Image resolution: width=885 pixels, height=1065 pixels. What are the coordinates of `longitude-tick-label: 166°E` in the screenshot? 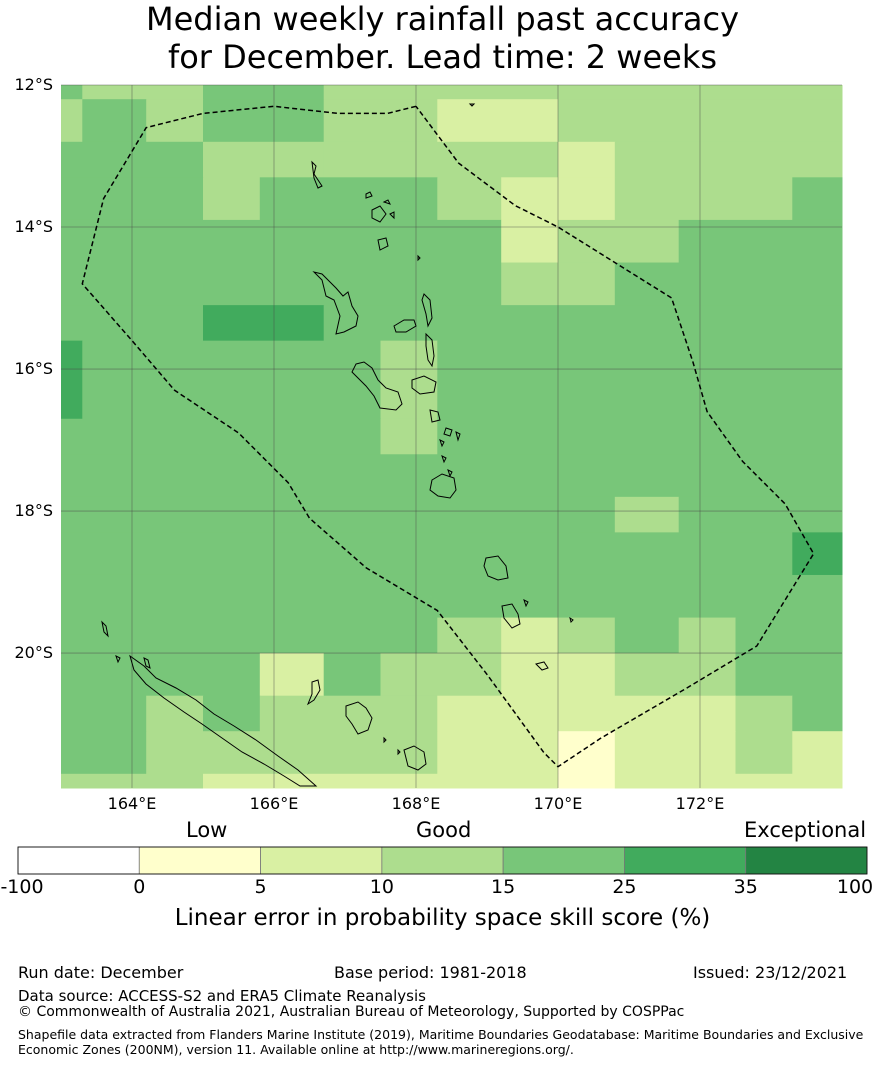 It's located at (274, 803).